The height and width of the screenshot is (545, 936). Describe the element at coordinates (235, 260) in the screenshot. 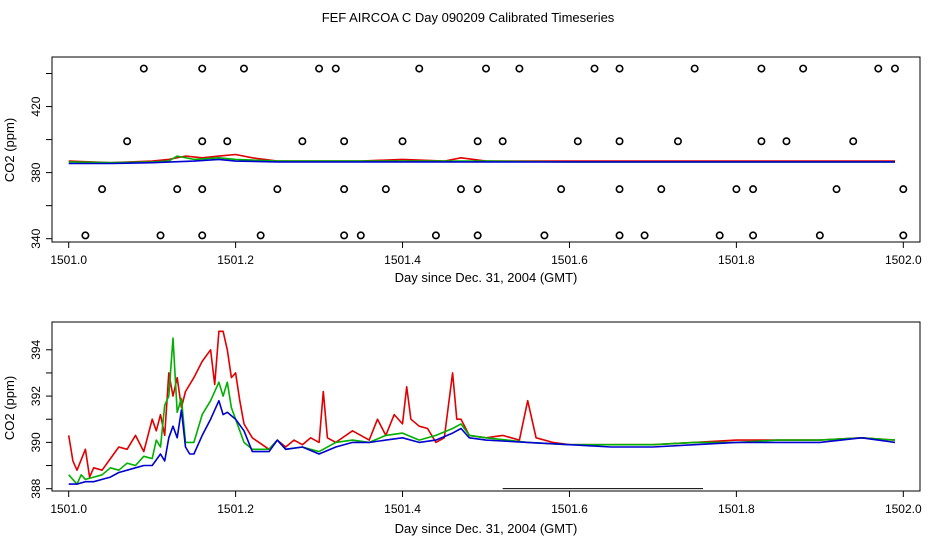

I see `x-tick-label-top: 1501.2` at that location.